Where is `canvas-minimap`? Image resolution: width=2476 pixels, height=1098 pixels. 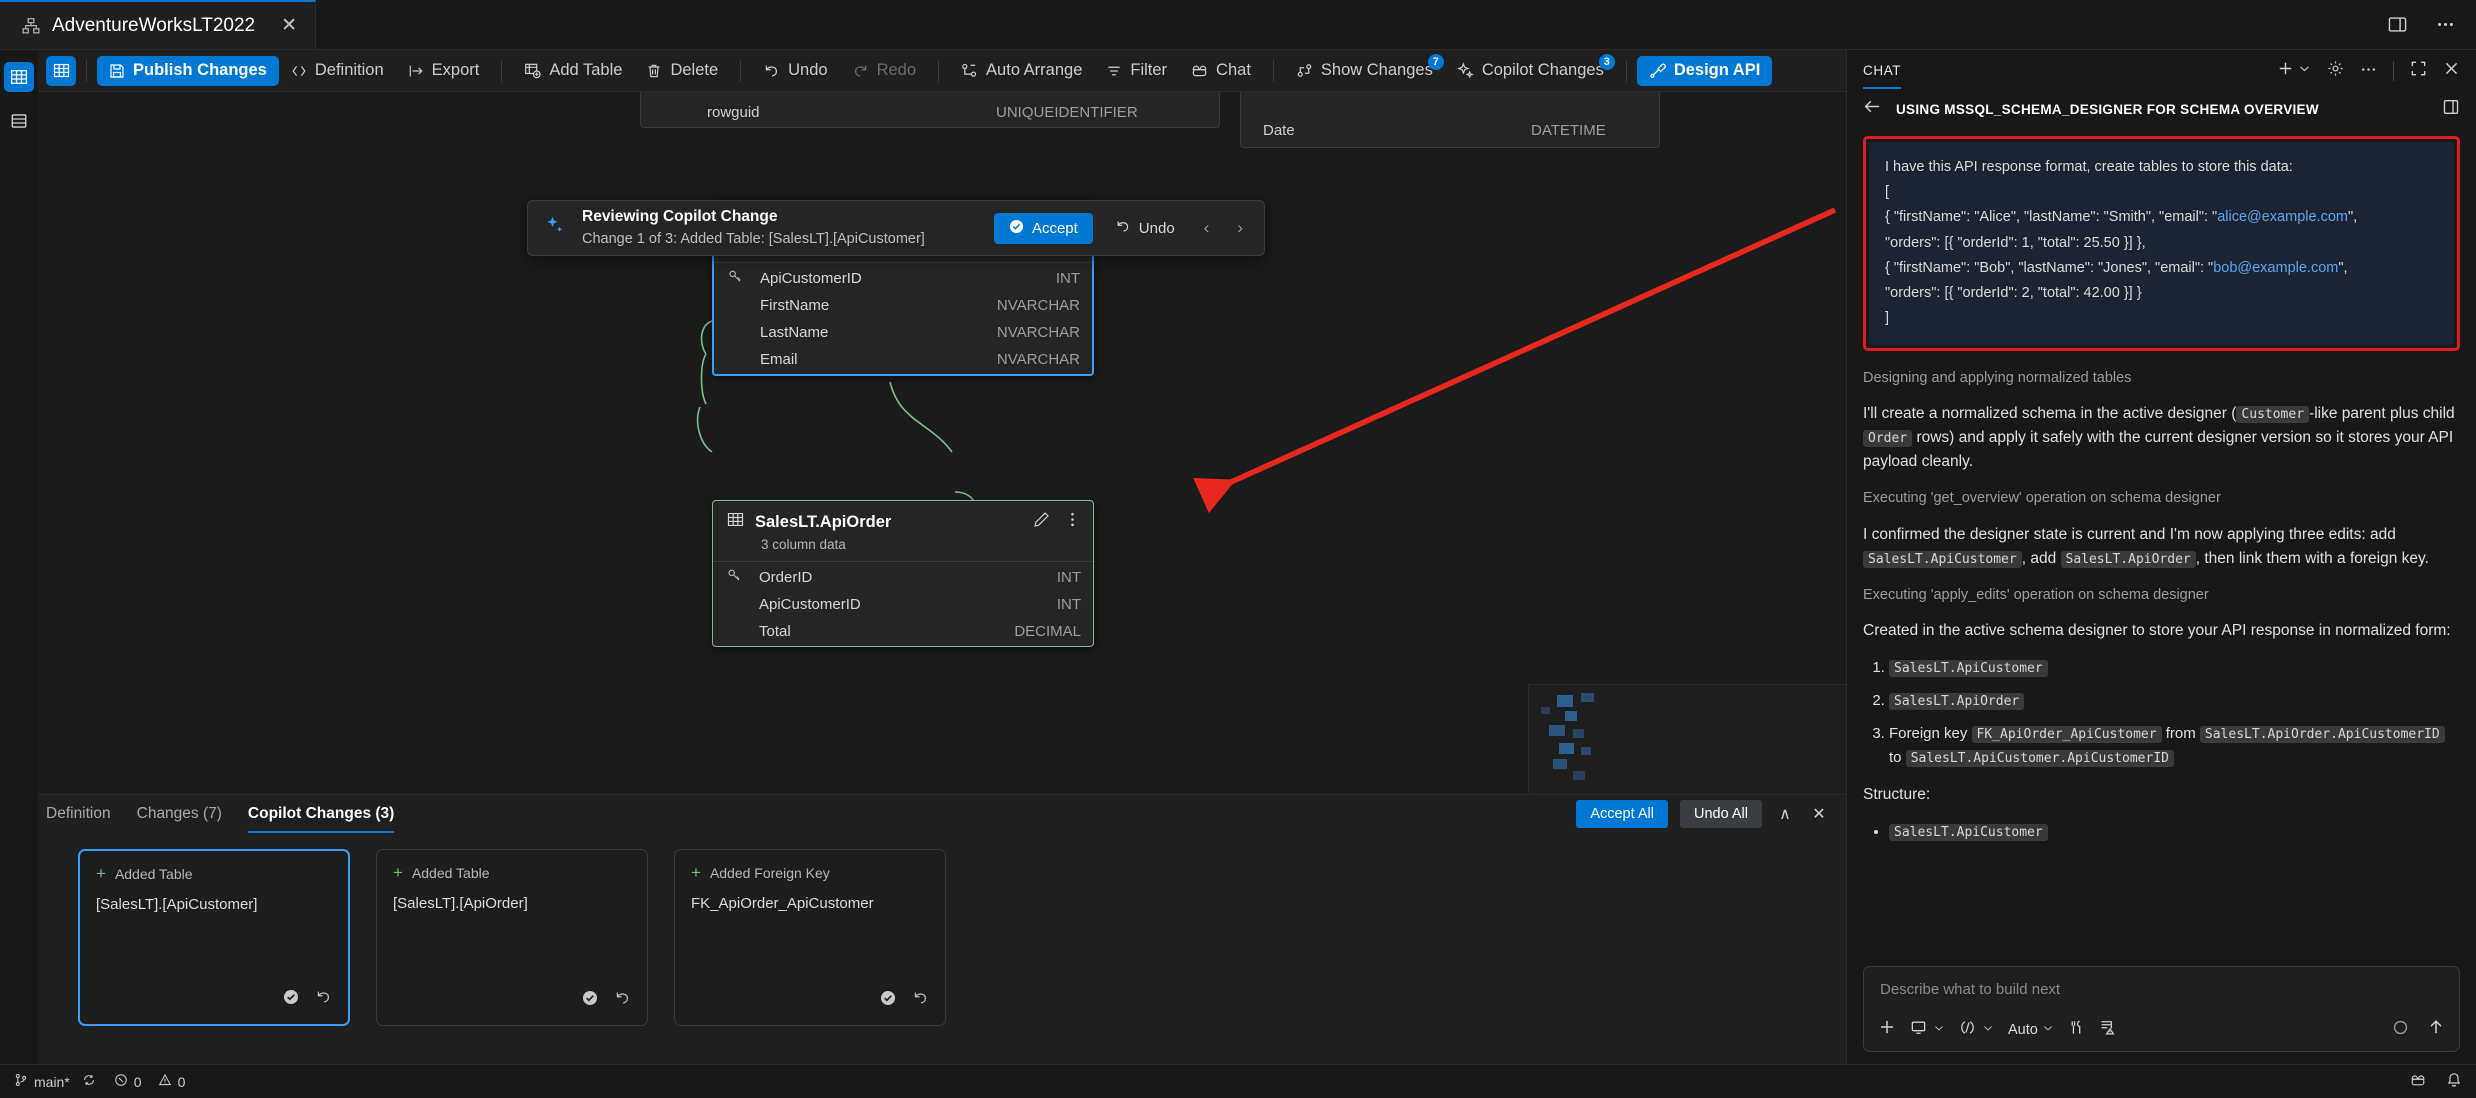
canvas-minimap is located at coordinates (1687, 739).